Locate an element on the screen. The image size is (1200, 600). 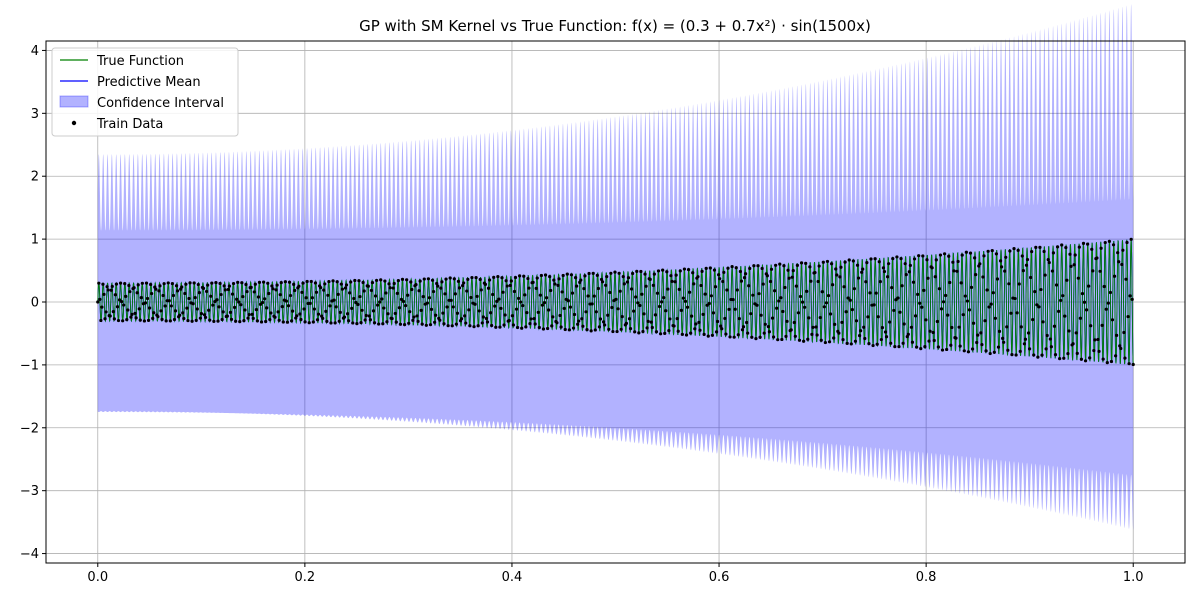
y-tick-label: 4 is located at coordinates (35, 51).